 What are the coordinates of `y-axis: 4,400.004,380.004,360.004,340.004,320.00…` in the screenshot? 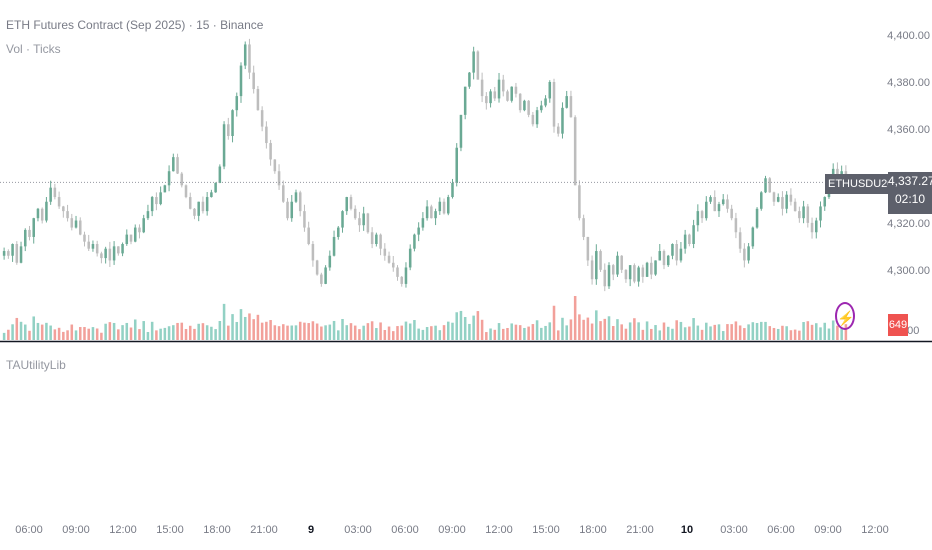 It's located at (908, 153).